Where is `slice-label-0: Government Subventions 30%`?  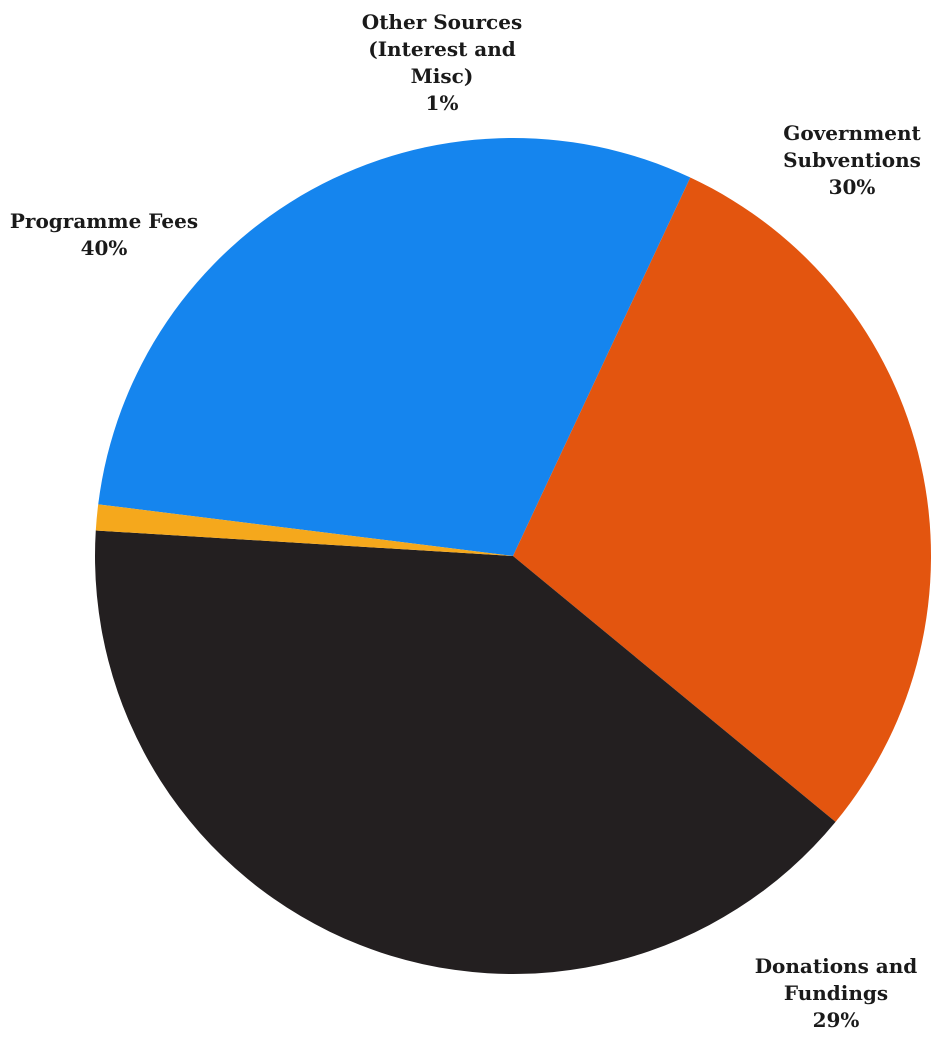
slice-label-0: Government Subventions 30% is located at coordinates (852, 160).